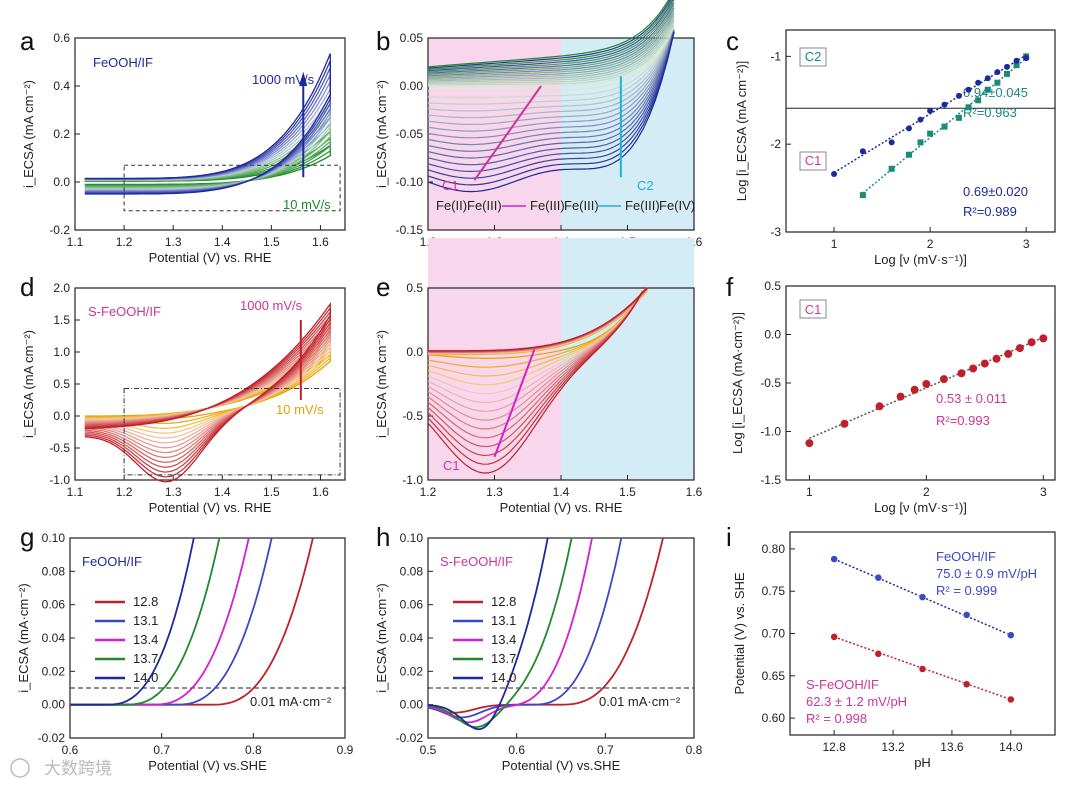 The height and width of the screenshot is (787, 1080). I want to click on y-axis-label: Potential (V) vs. SHE, so click(739, 633).